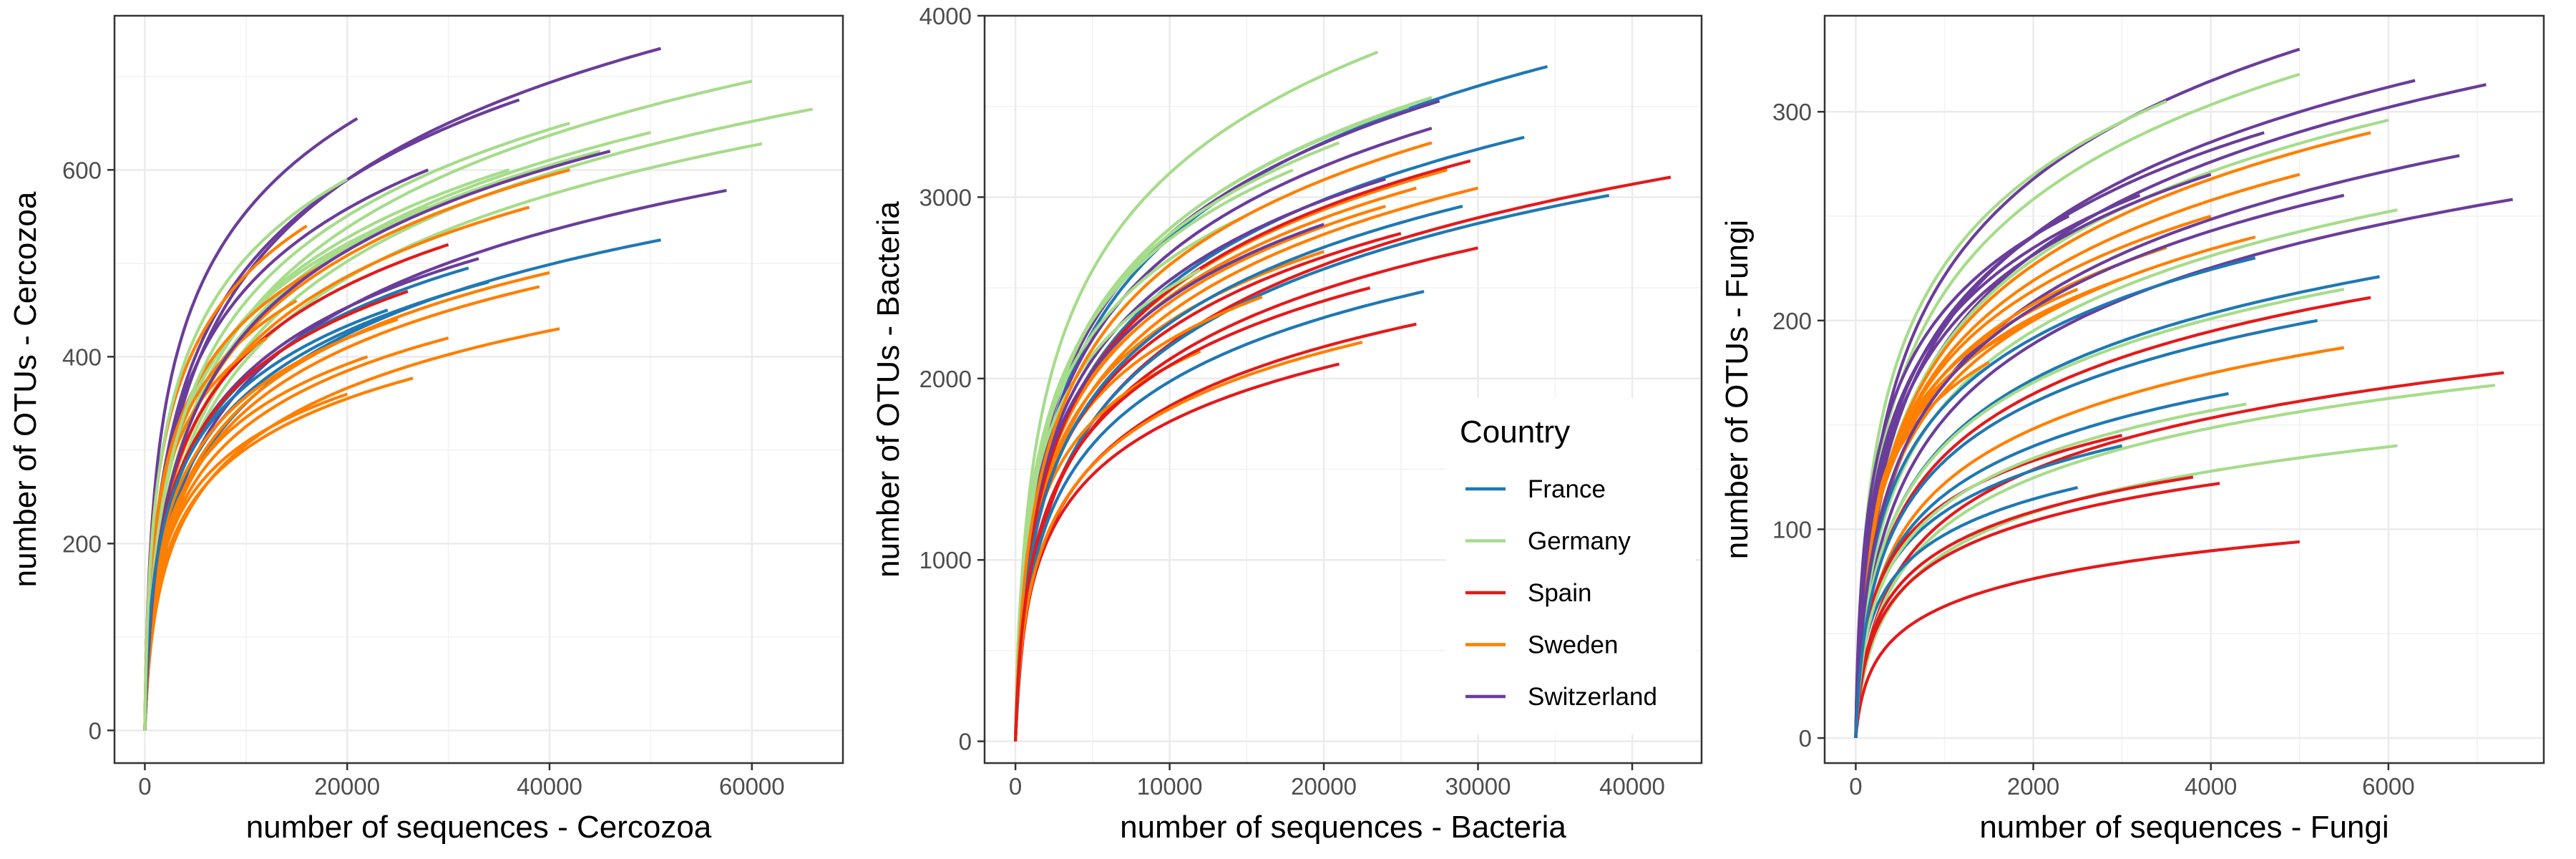 The height and width of the screenshot is (859, 2576). Describe the element at coordinates (82, 357) in the screenshot. I see `y-tick-label: 400` at that location.